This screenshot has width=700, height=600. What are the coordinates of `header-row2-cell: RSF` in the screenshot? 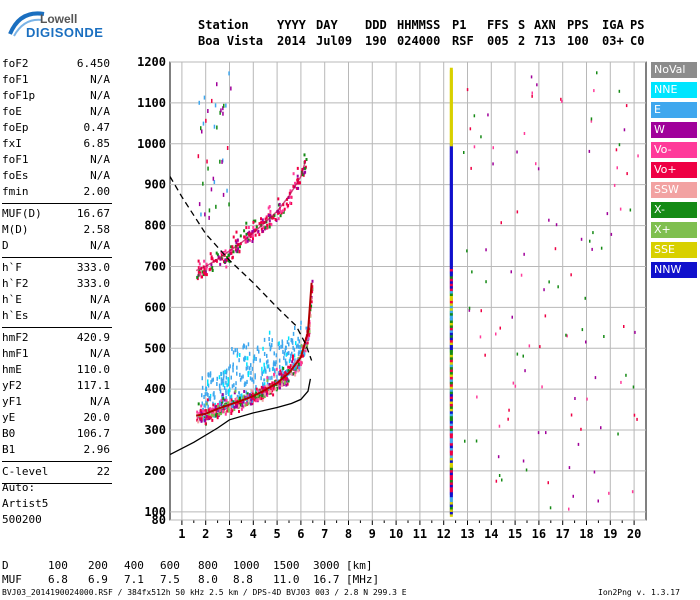 It's located at (463, 41).